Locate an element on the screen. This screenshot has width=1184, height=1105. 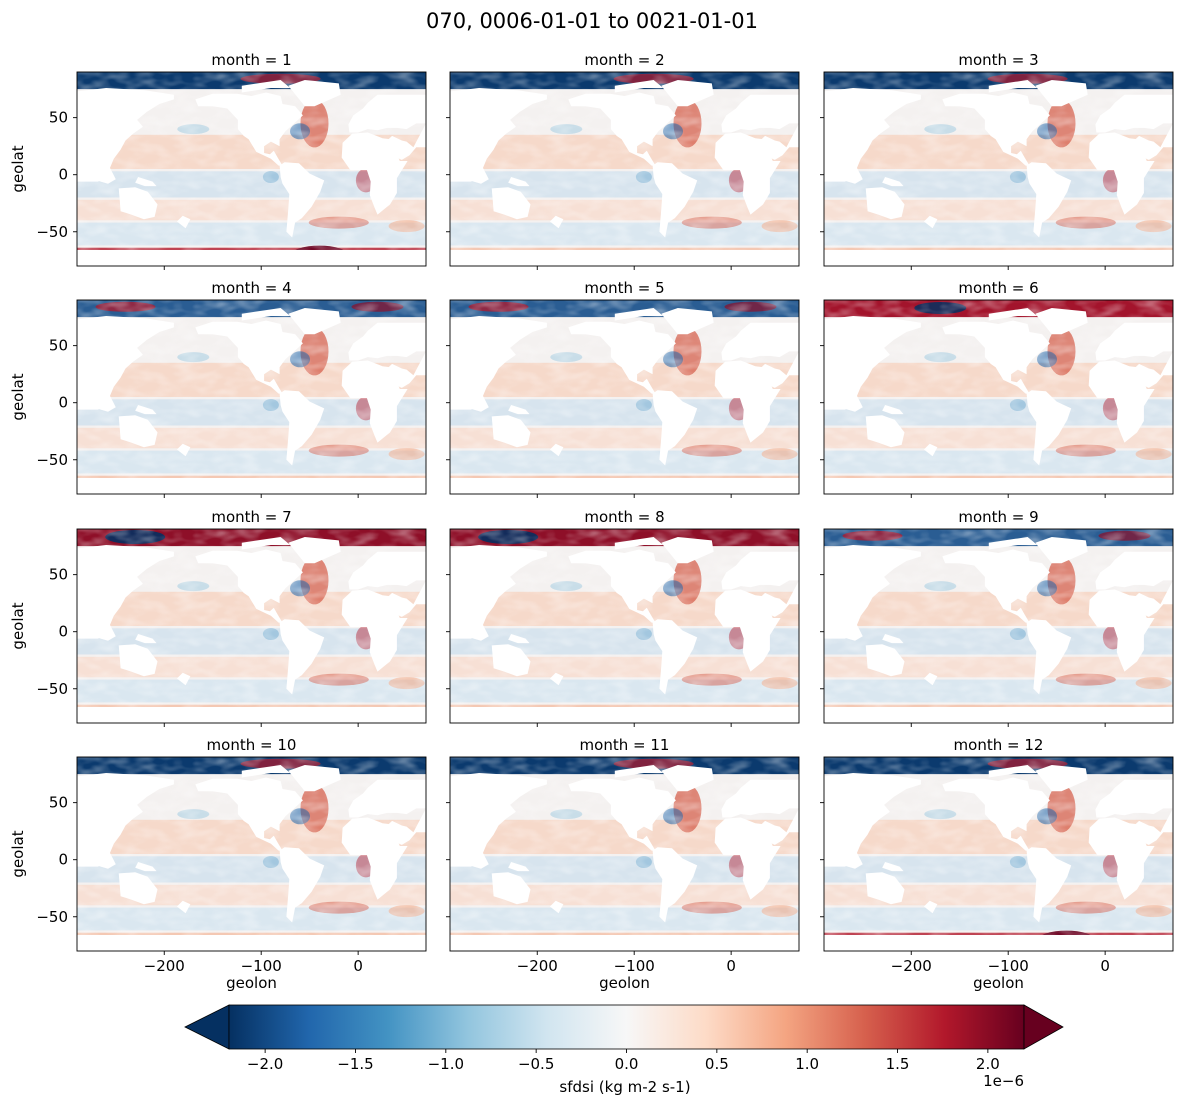
colorbar-tick-label: −2.0 is located at coordinates (265, 1064).